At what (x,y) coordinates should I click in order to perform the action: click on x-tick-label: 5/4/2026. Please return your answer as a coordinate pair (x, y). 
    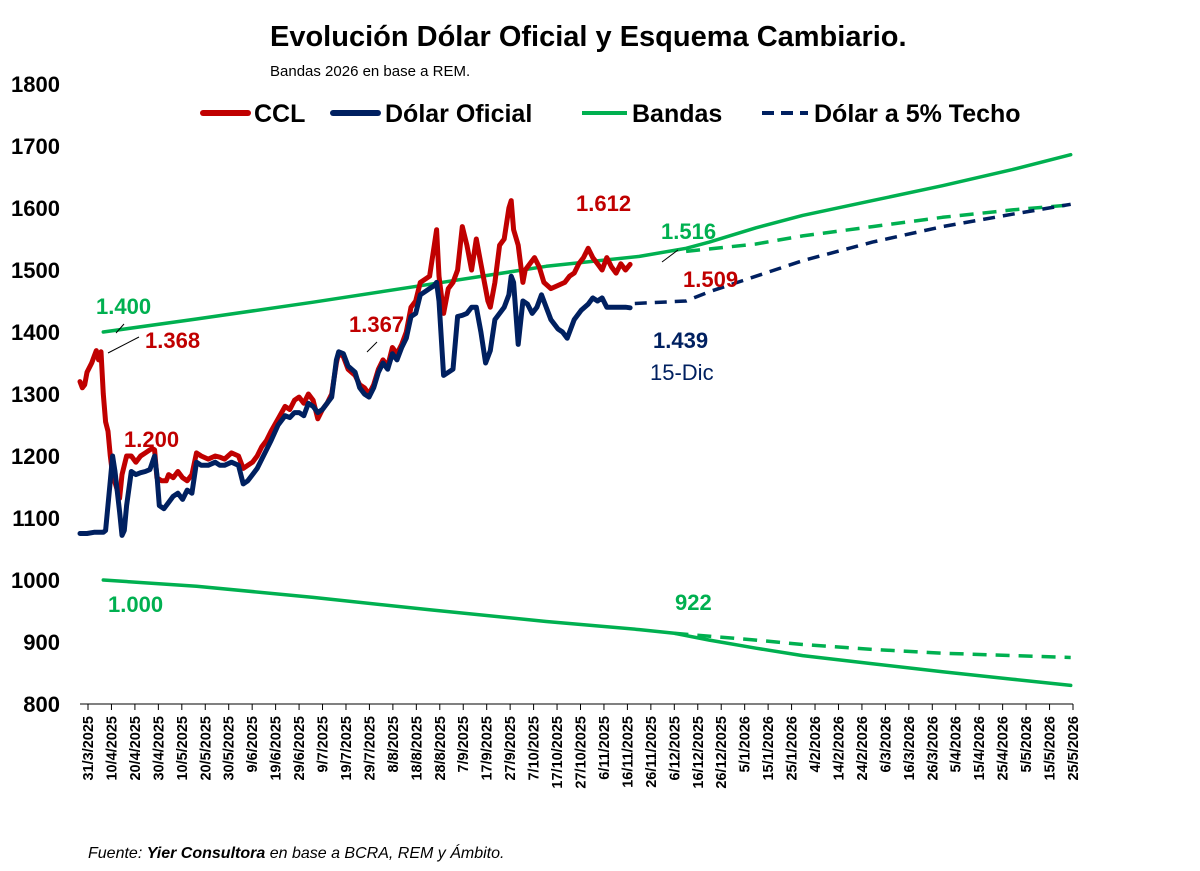
    Looking at the image, I should click on (957, 744).